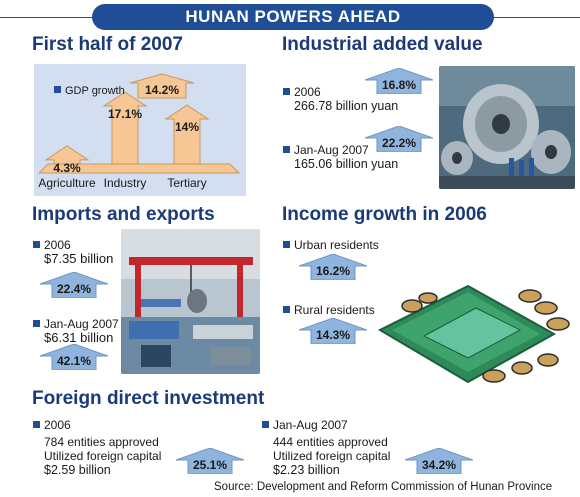  What do you see at coordinates (123, 214) in the screenshot?
I see `imports-title: Imports and exports` at bounding box center [123, 214].